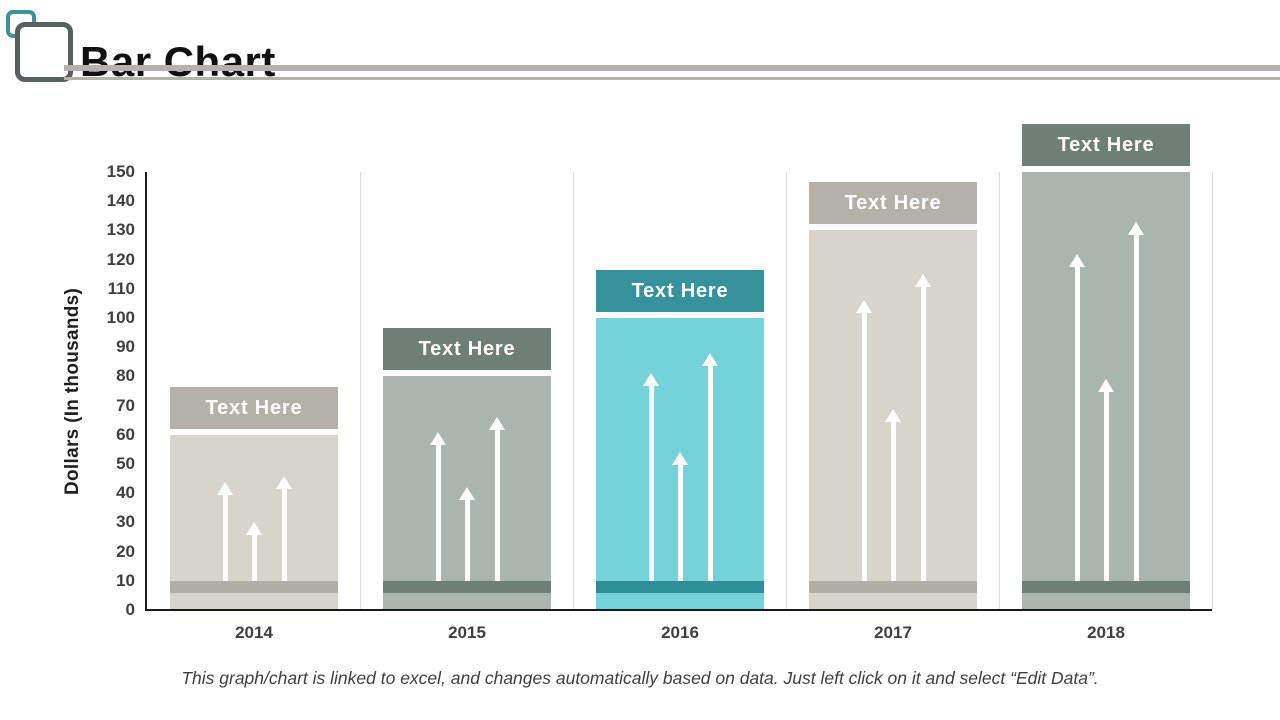 The height and width of the screenshot is (720, 1280). Describe the element at coordinates (125, 521) in the screenshot. I see `y-tick-label: 30` at that location.